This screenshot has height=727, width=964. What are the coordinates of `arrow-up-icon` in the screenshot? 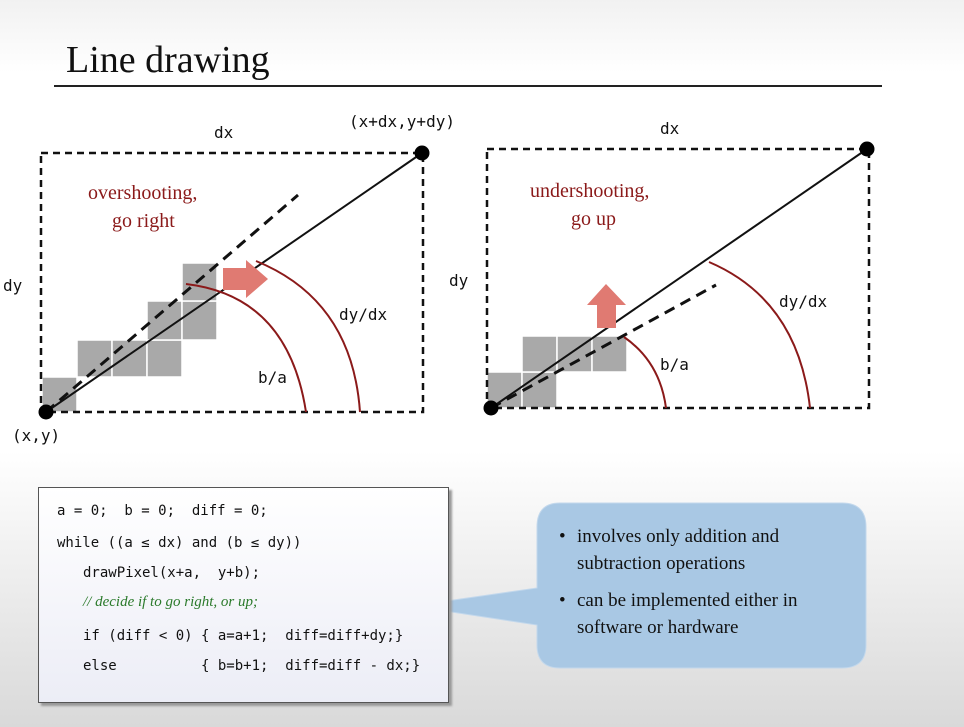 It's located at (606, 306).